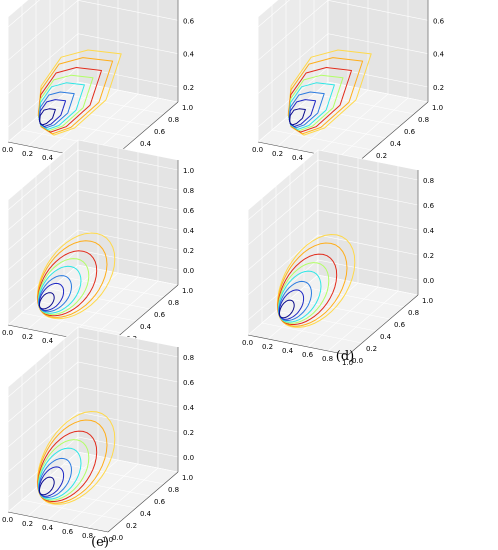  Describe the element at coordinates (327, 359) in the screenshot. I see `x-tick-label: 0.8` at that location.